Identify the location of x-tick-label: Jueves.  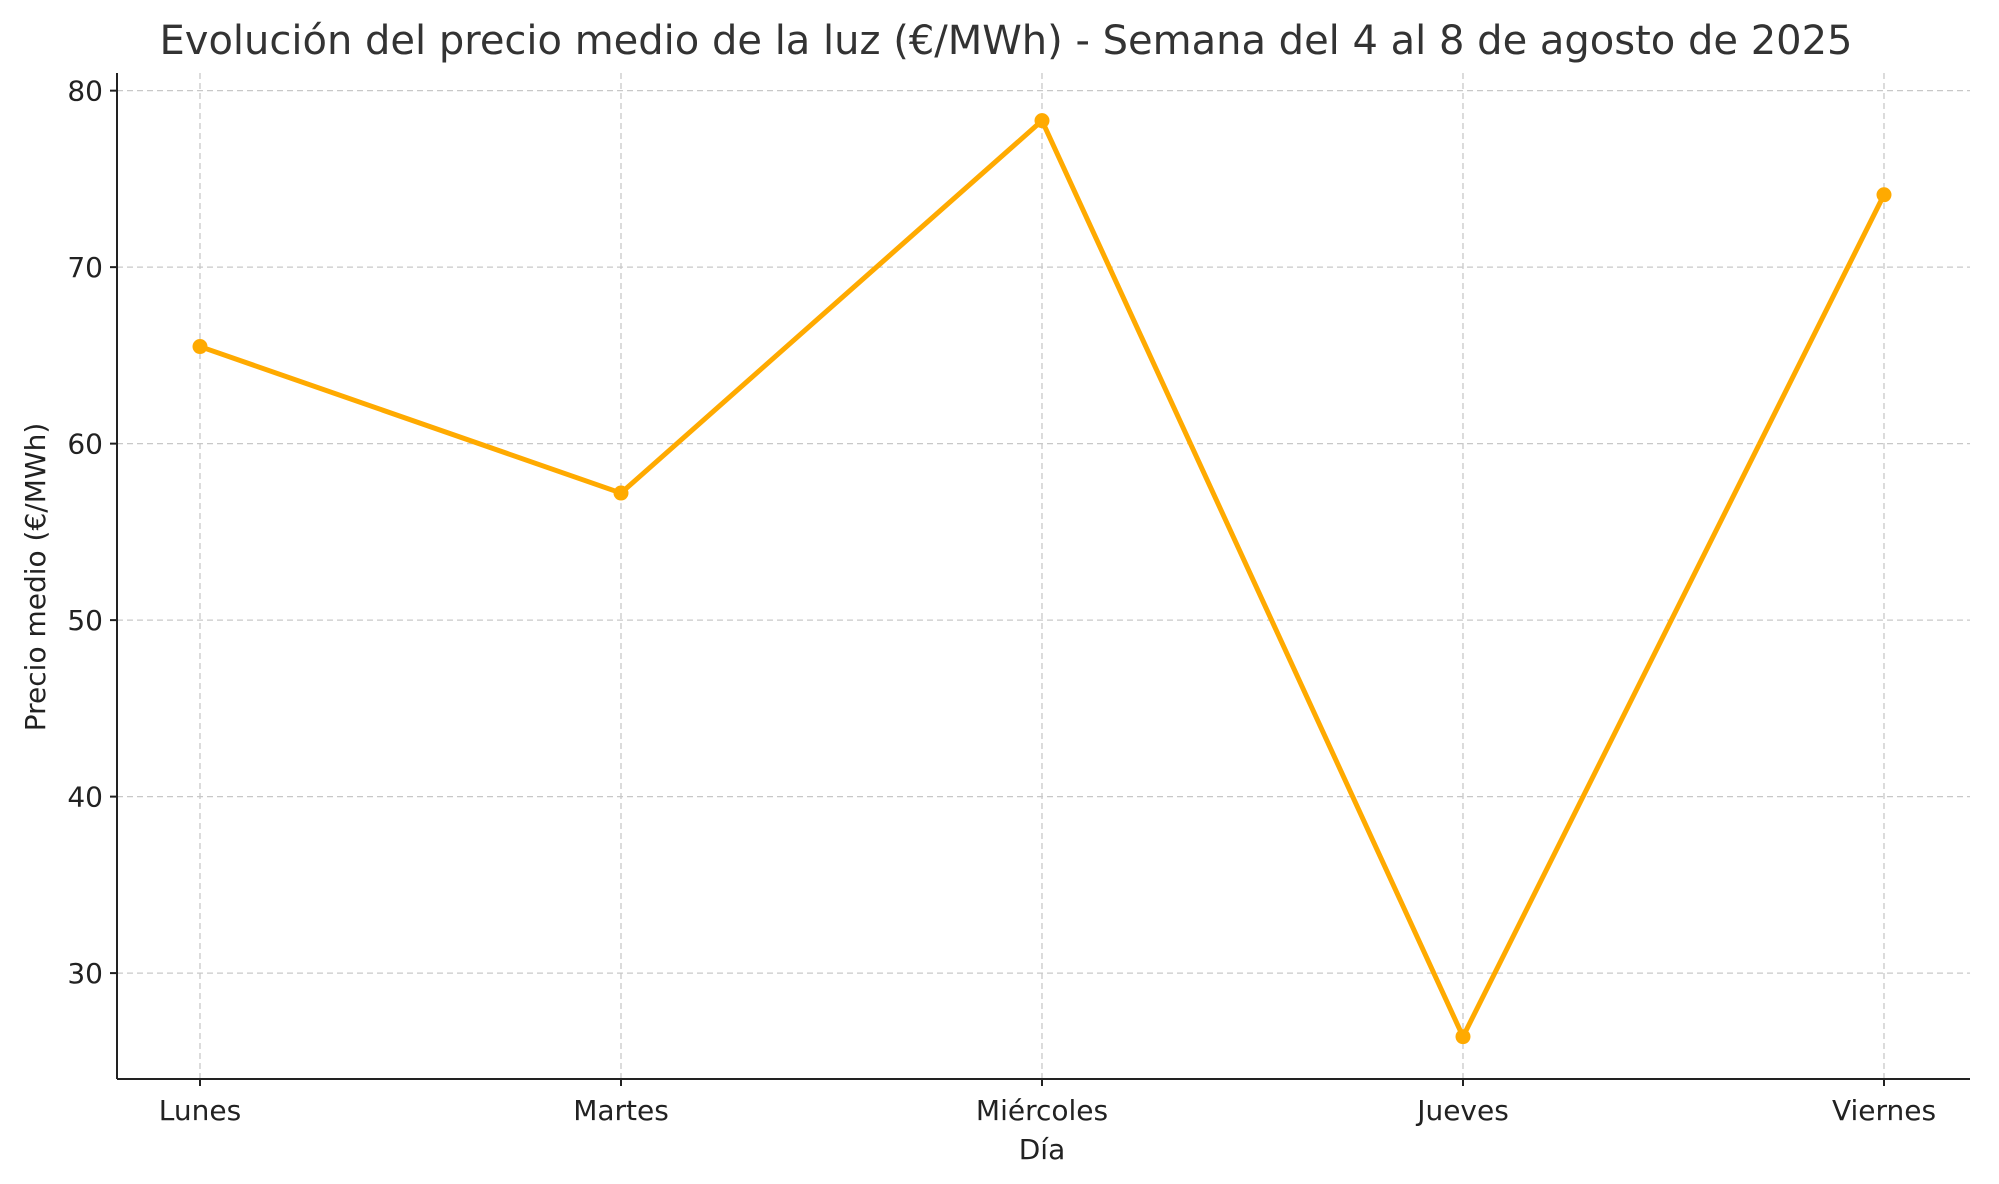
(1462, 1110).